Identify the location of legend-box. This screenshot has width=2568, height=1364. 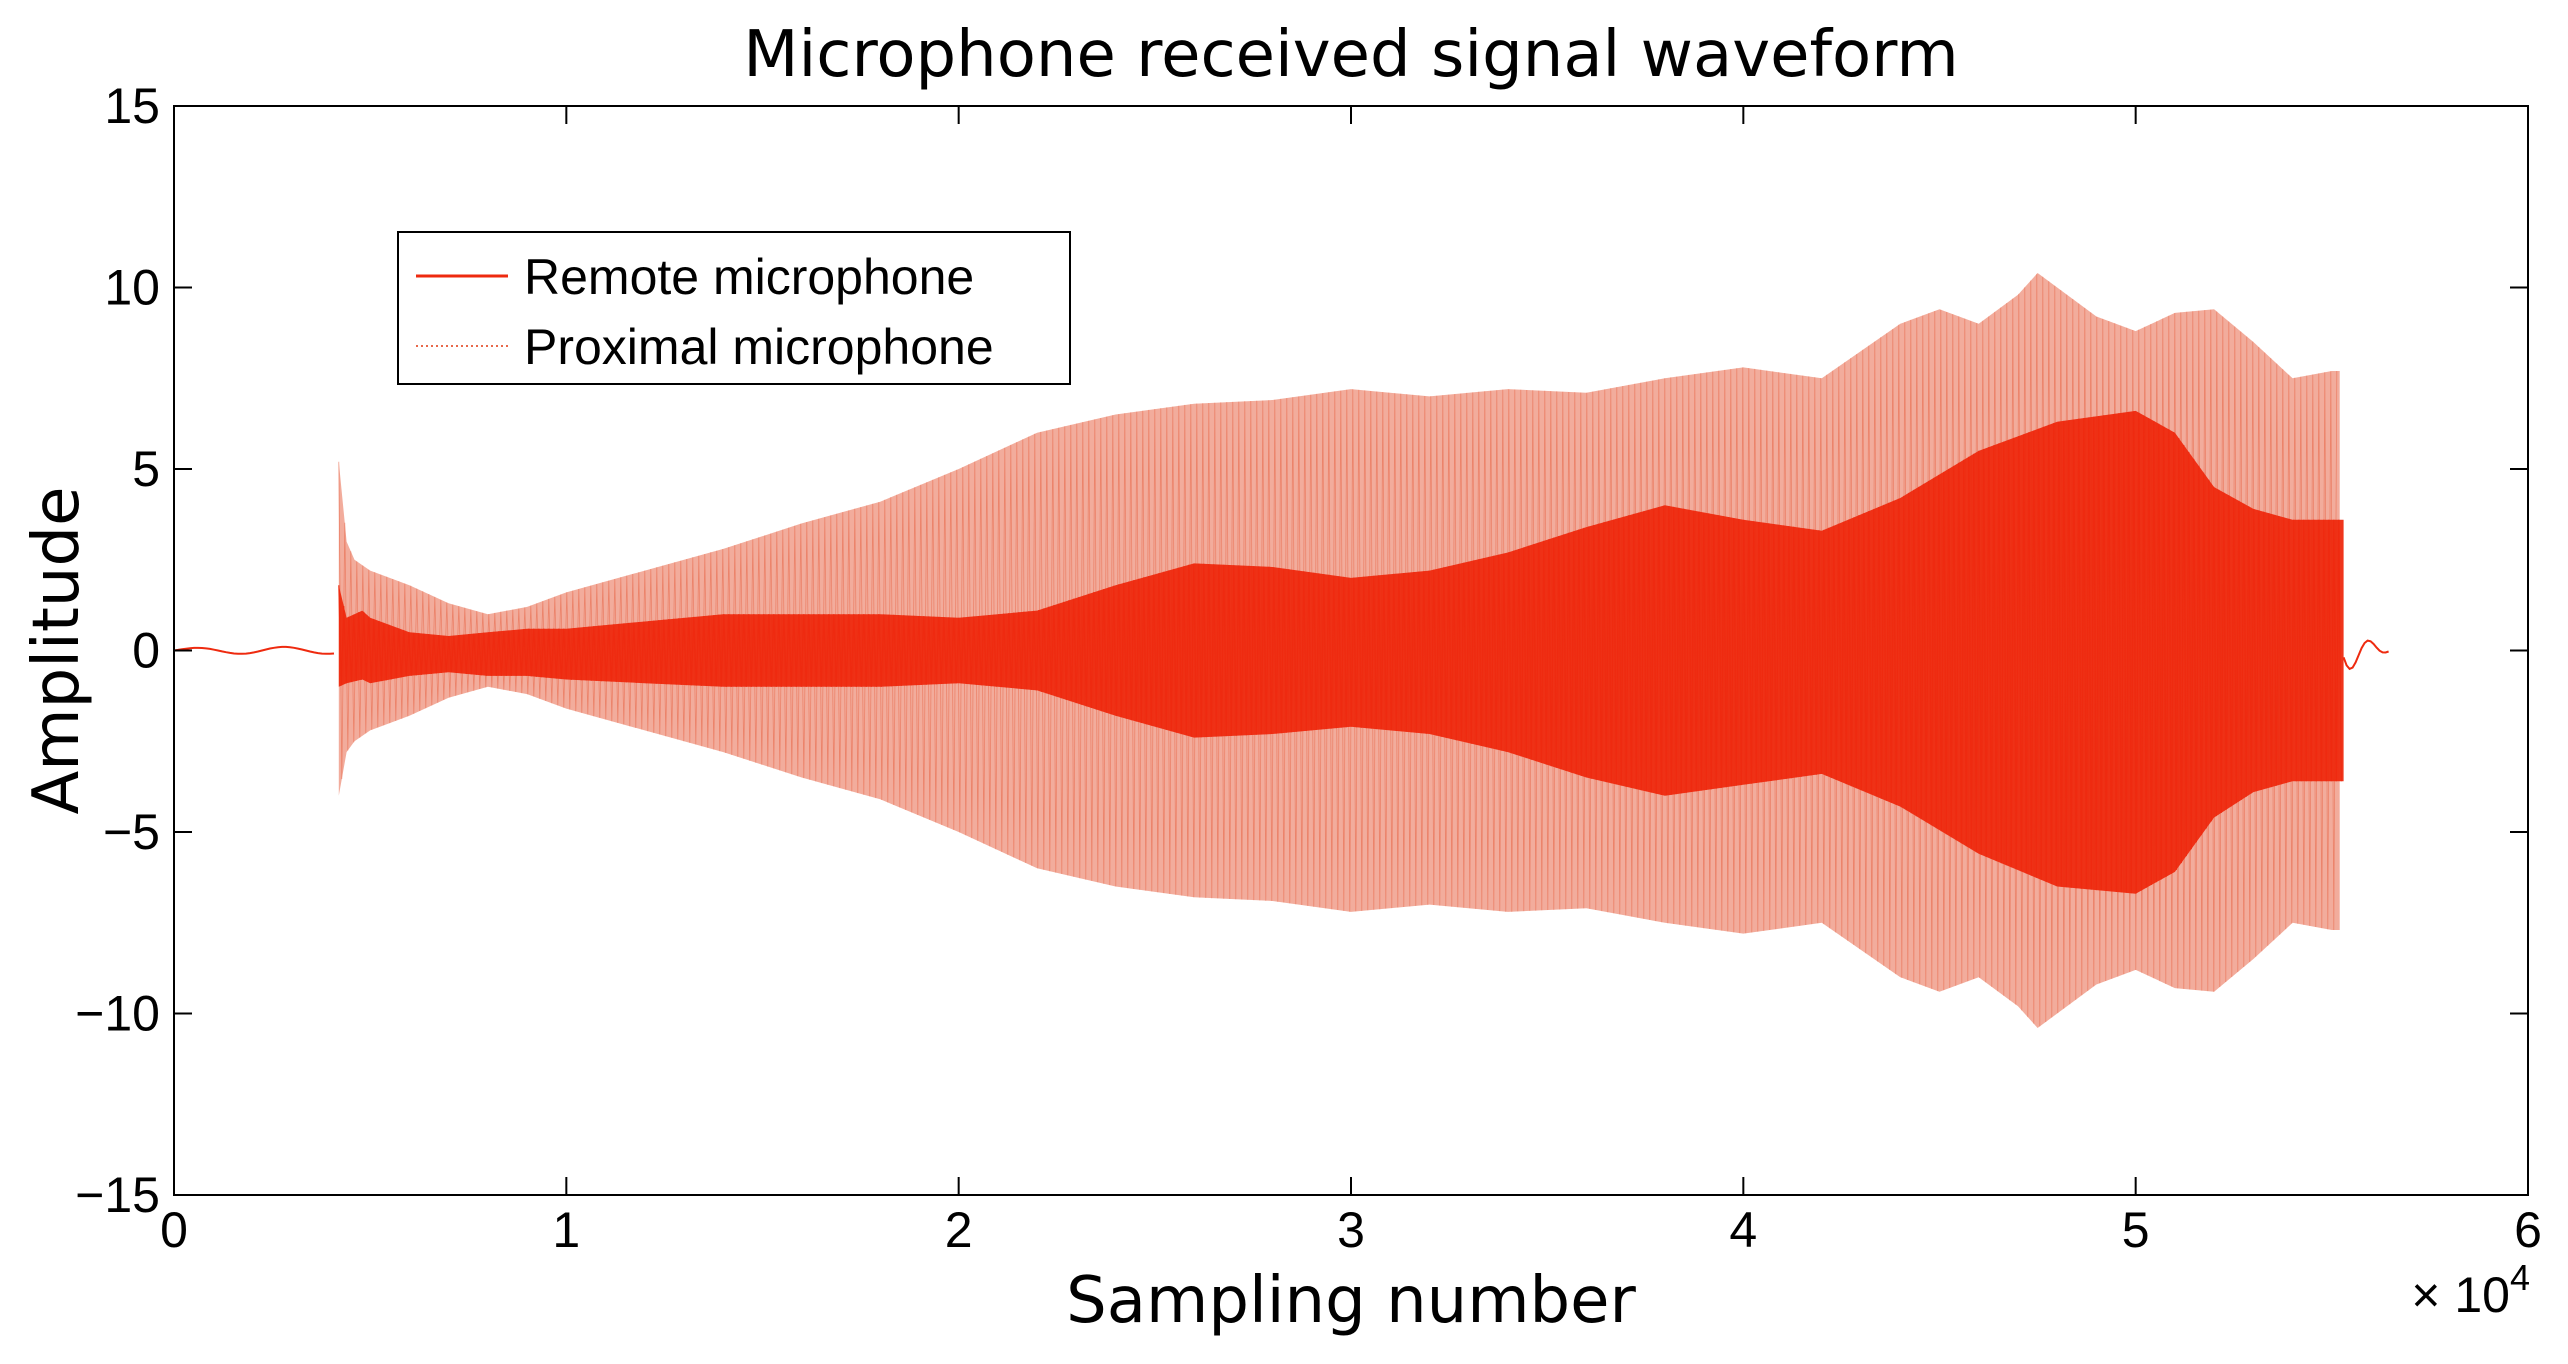
(734, 308).